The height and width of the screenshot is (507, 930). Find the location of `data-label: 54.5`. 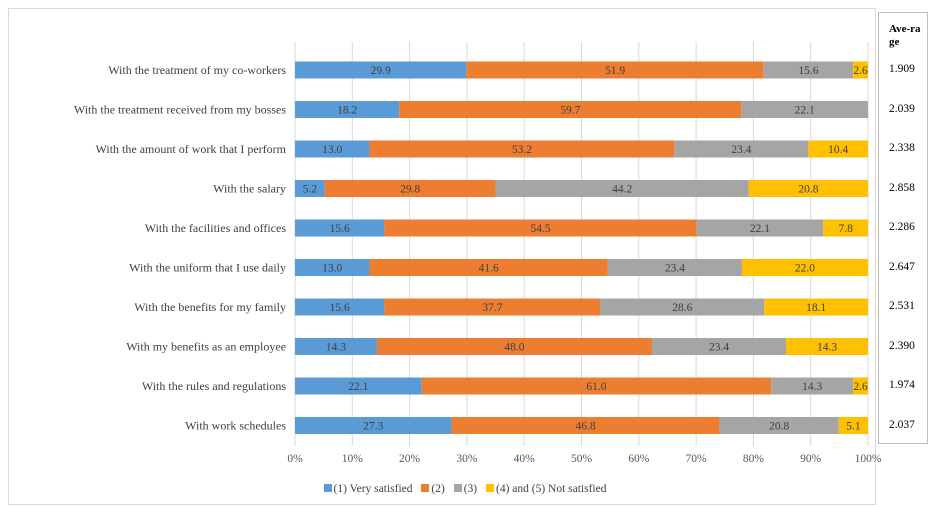

data-label: 54.5 is located at coordinates (540, 229).